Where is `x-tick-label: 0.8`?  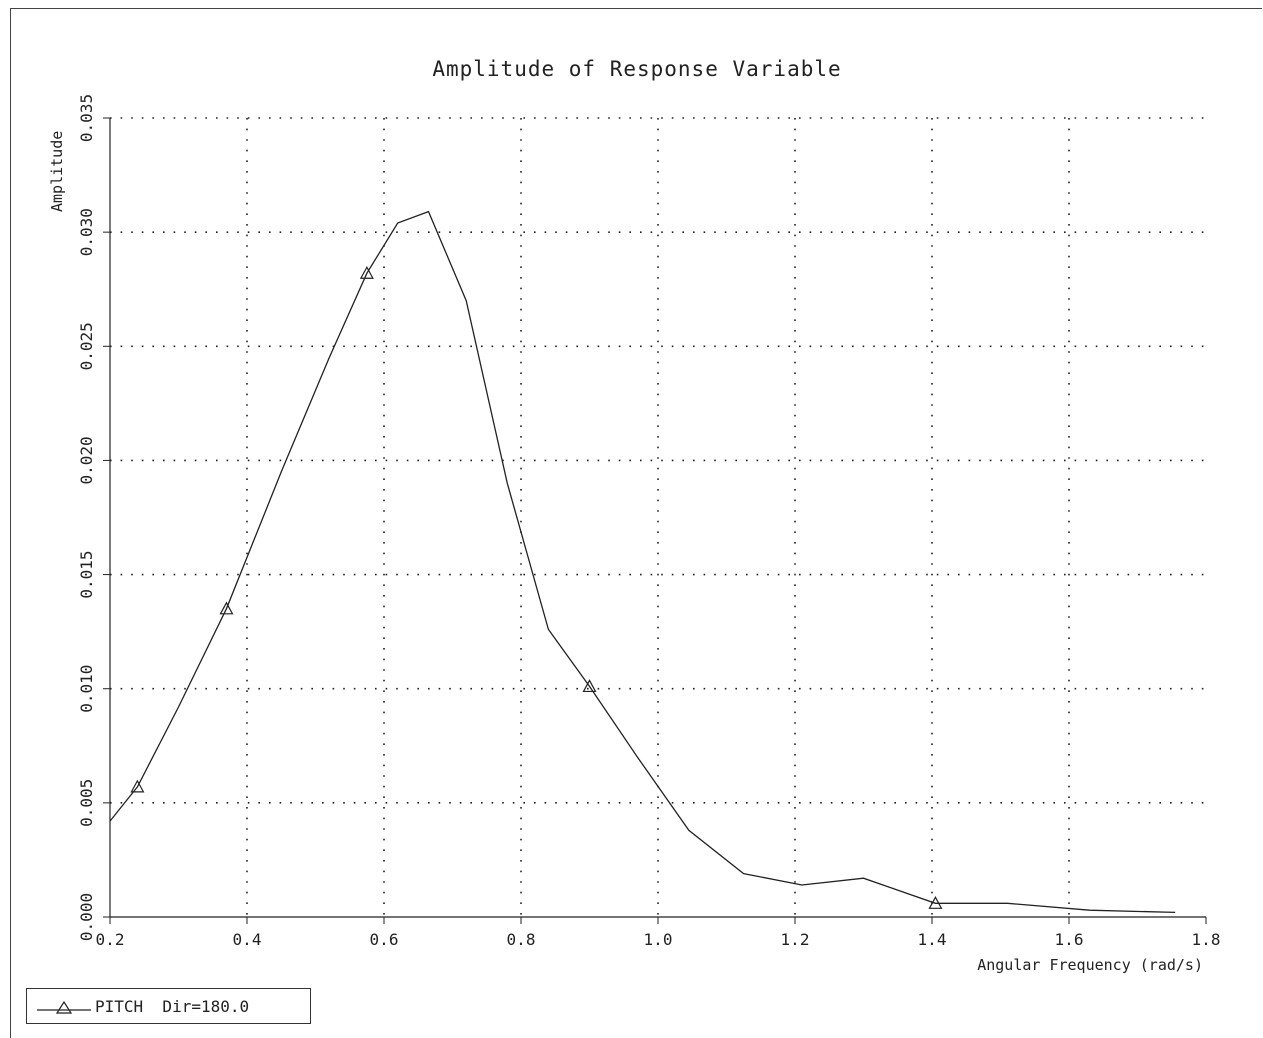 x-tick-label: 0.8 is located at coordinates (521, 939).